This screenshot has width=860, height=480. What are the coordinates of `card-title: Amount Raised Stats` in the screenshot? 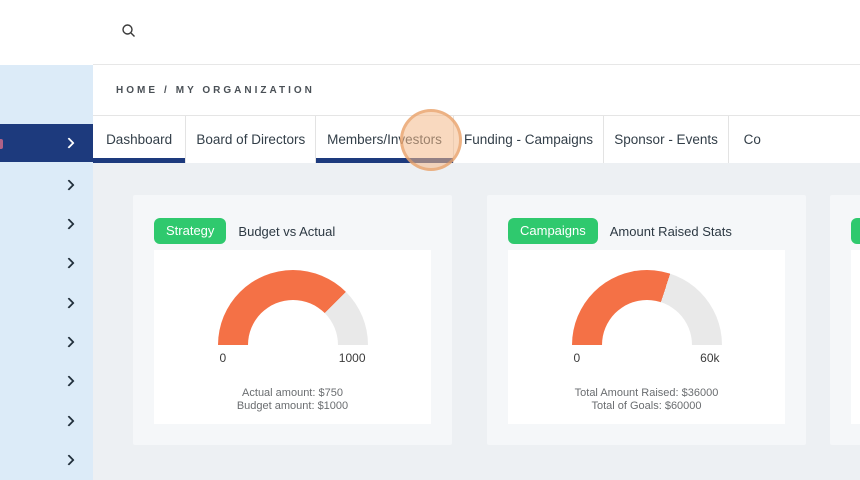 It's located at (670, 231).